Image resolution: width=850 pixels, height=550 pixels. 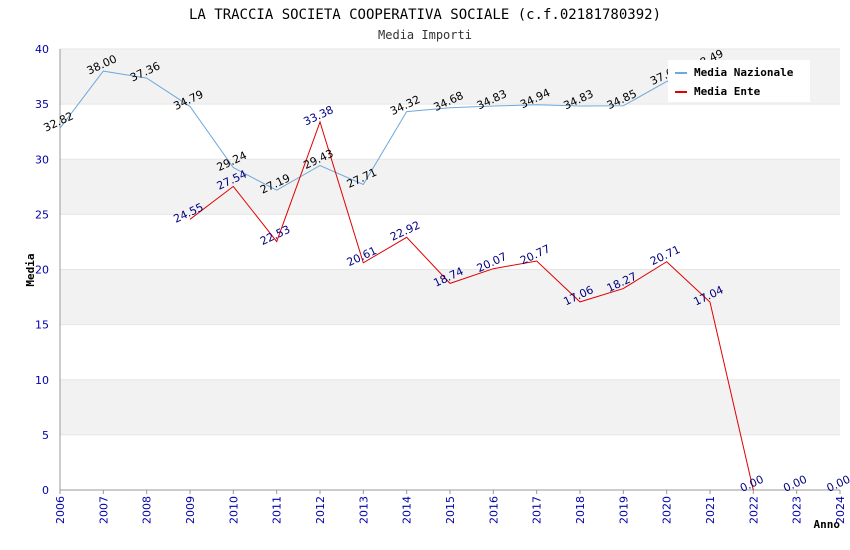 What do you see at coordinates (827, 524) in the screenshot?
I see `x-axis-label: Anno` at bounding box center [827, 524].